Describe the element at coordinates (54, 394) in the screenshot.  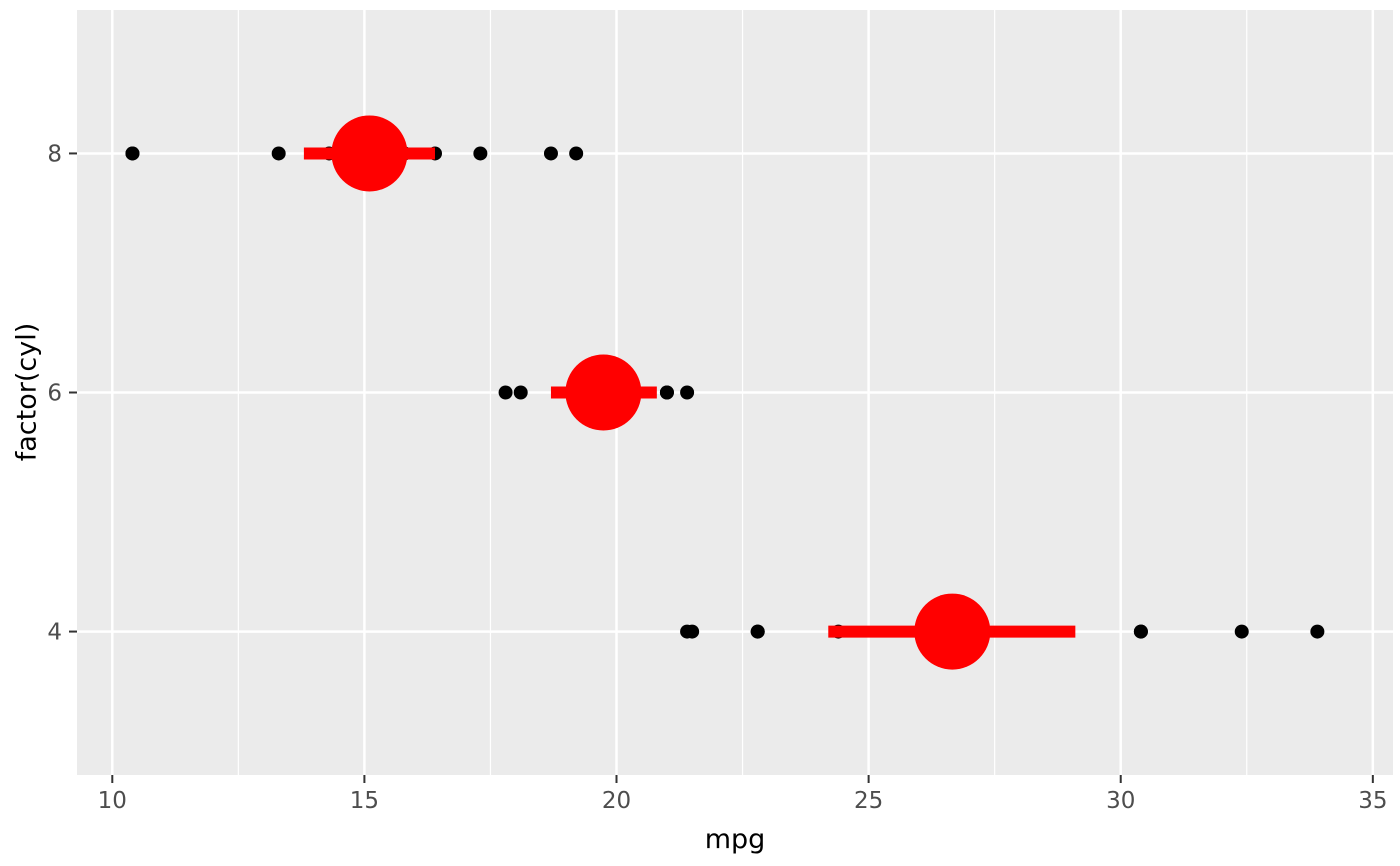
I see `y-tick-label: 6` at that location.